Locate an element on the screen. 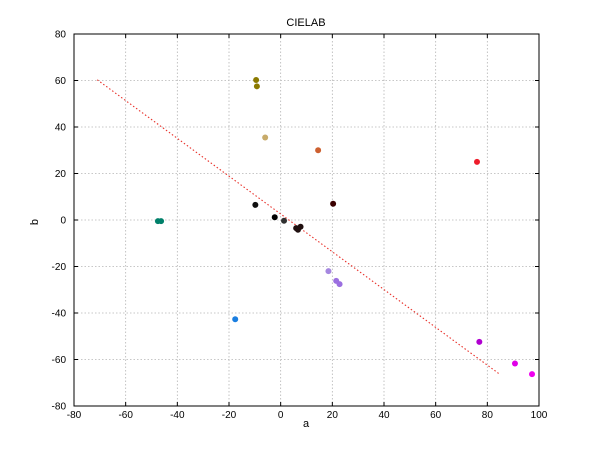 The image size is (600, 450). x-tick-label: 20 is located at coordinates (333, 415).